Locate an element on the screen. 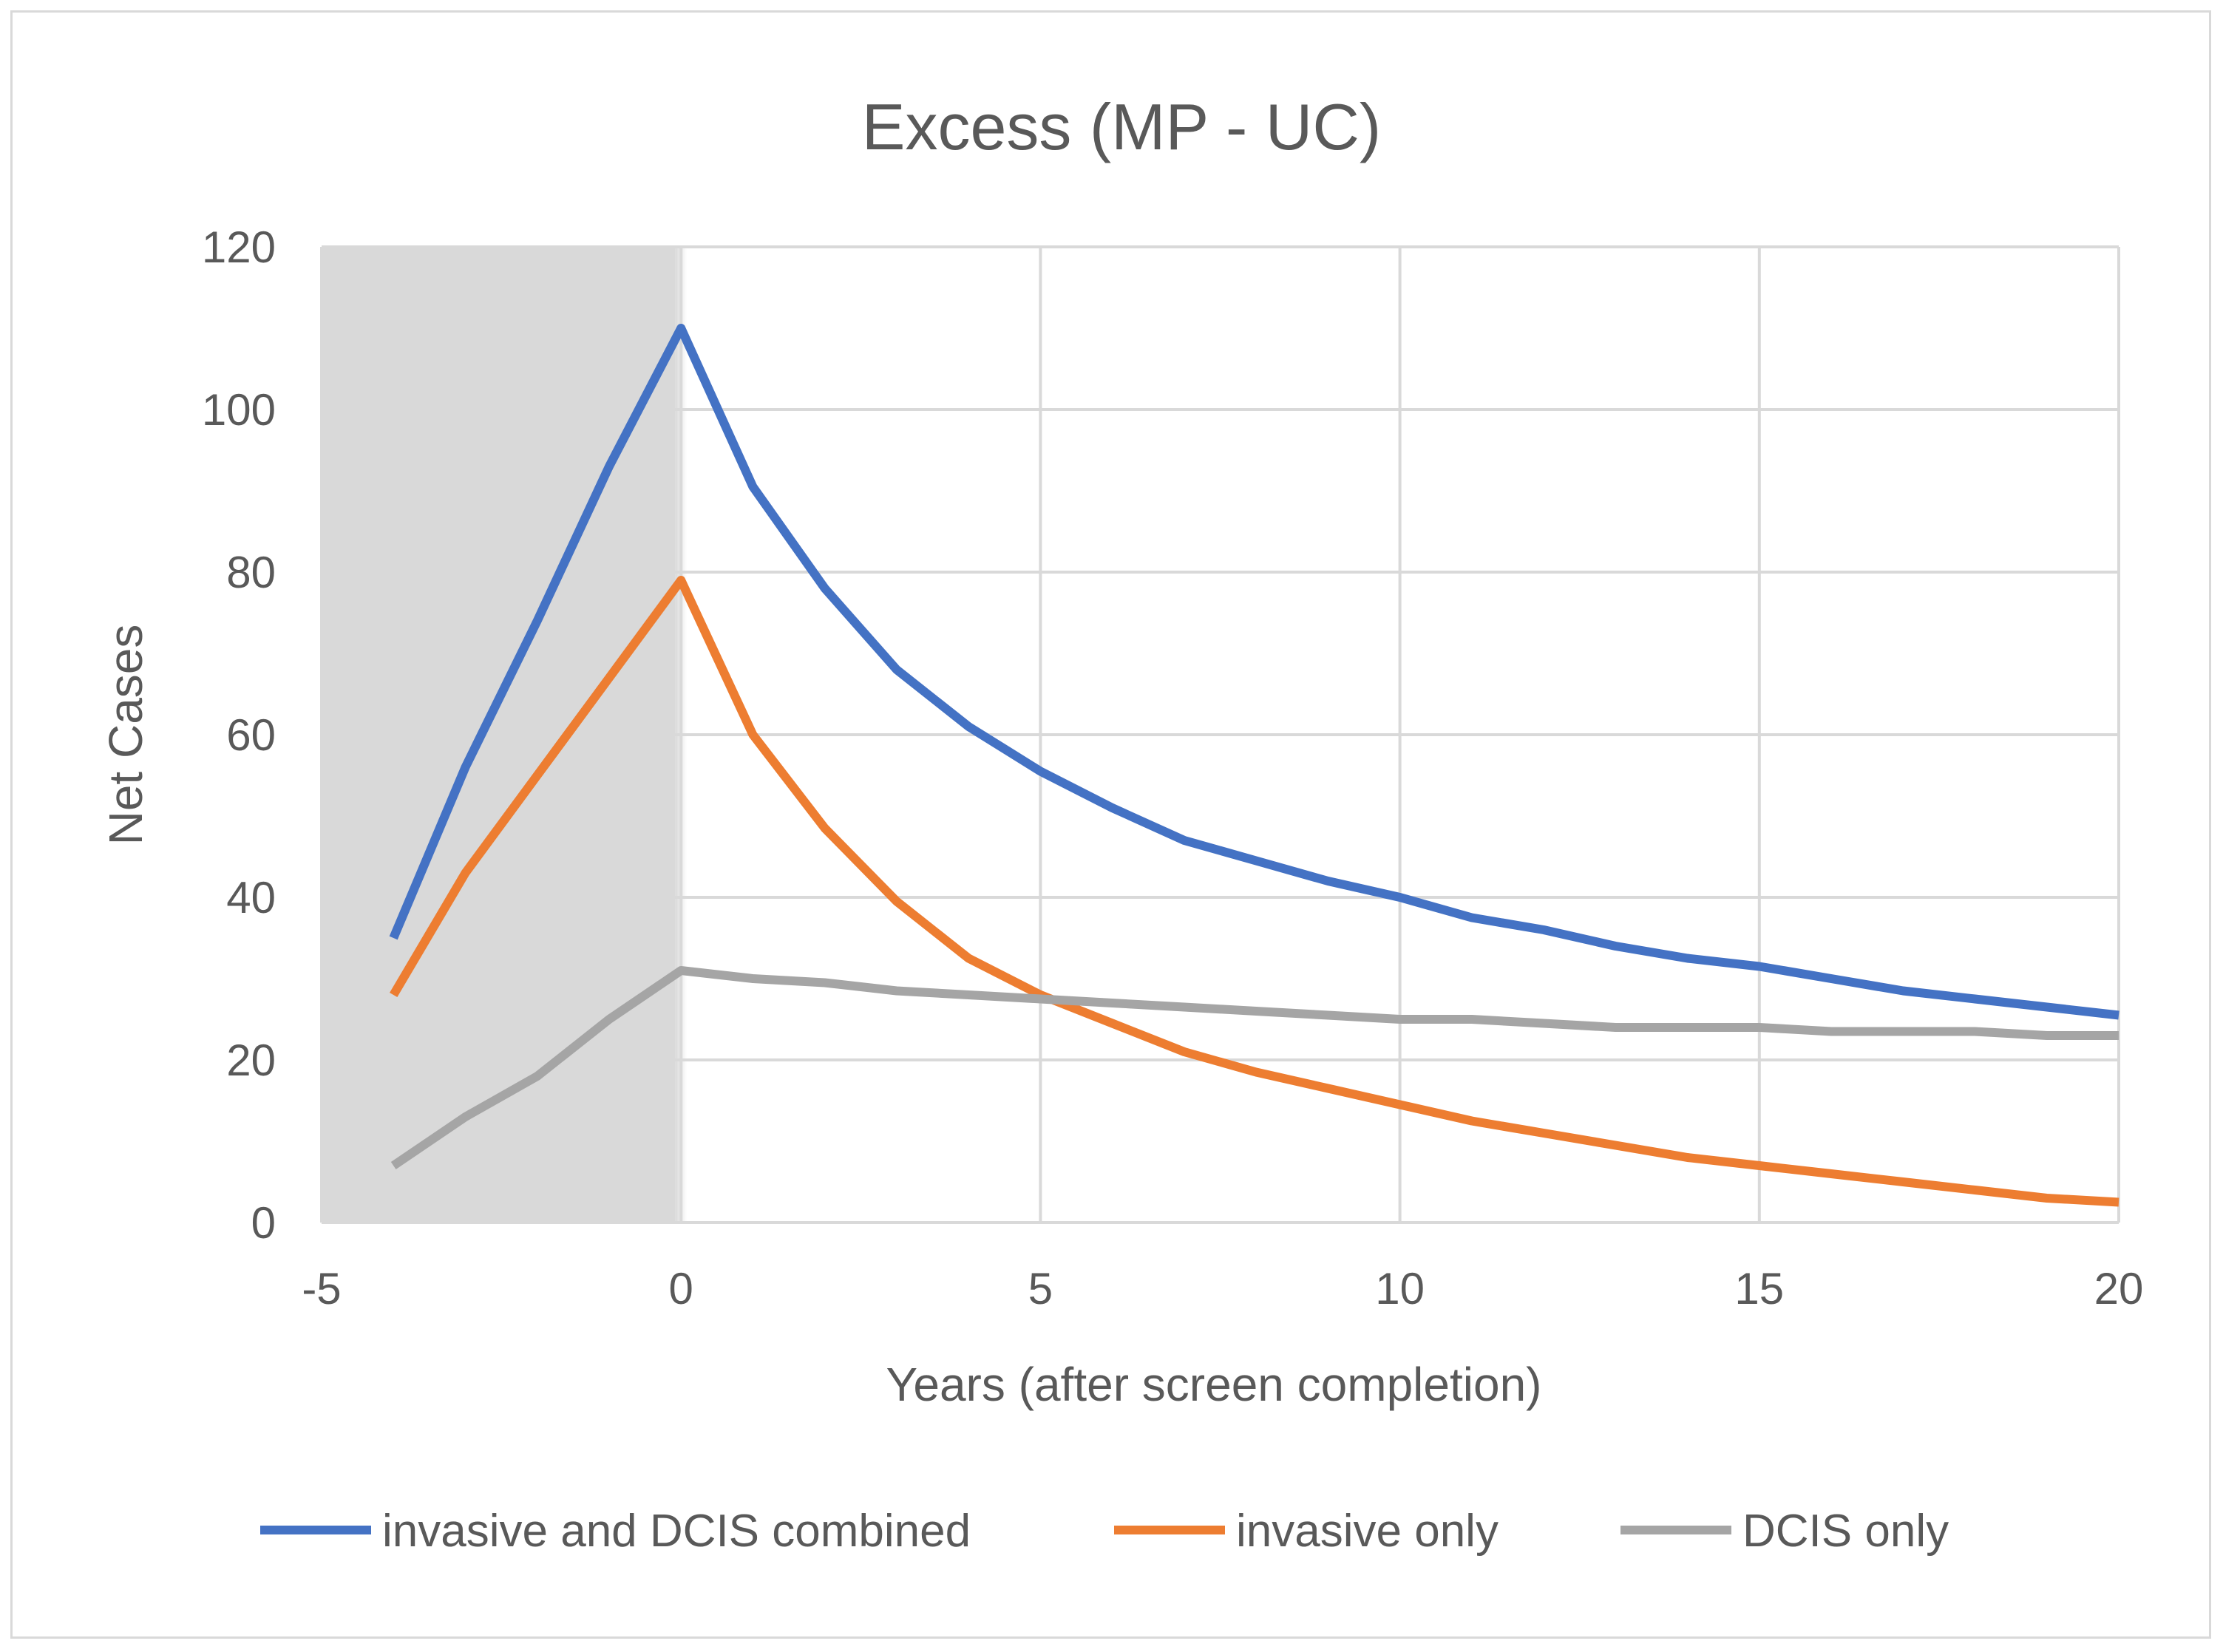 The width and height of the screenshot is (2223, 1652). y-tick-label: 60 is located at coordinates (251, 735).